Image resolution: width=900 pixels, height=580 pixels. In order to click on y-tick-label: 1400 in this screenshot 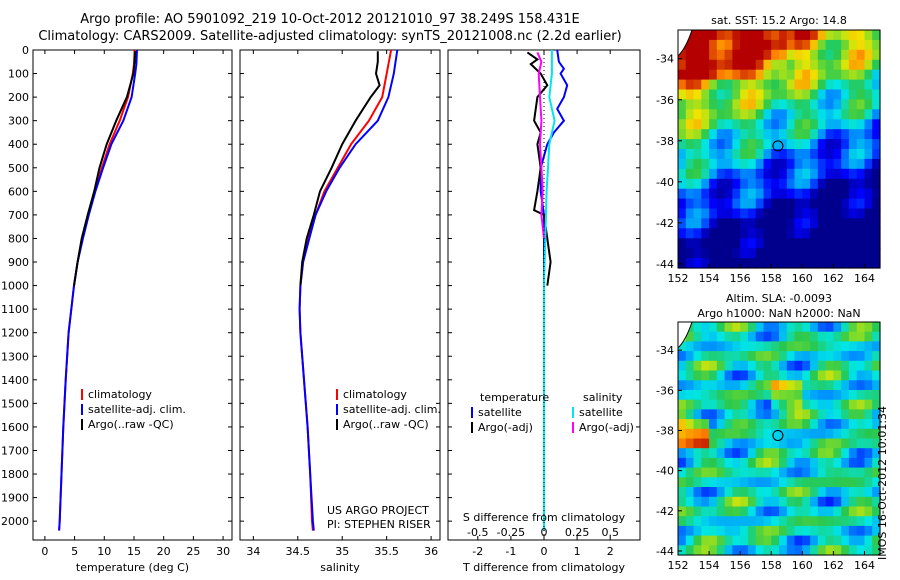, I will do `click(15, 380)`.